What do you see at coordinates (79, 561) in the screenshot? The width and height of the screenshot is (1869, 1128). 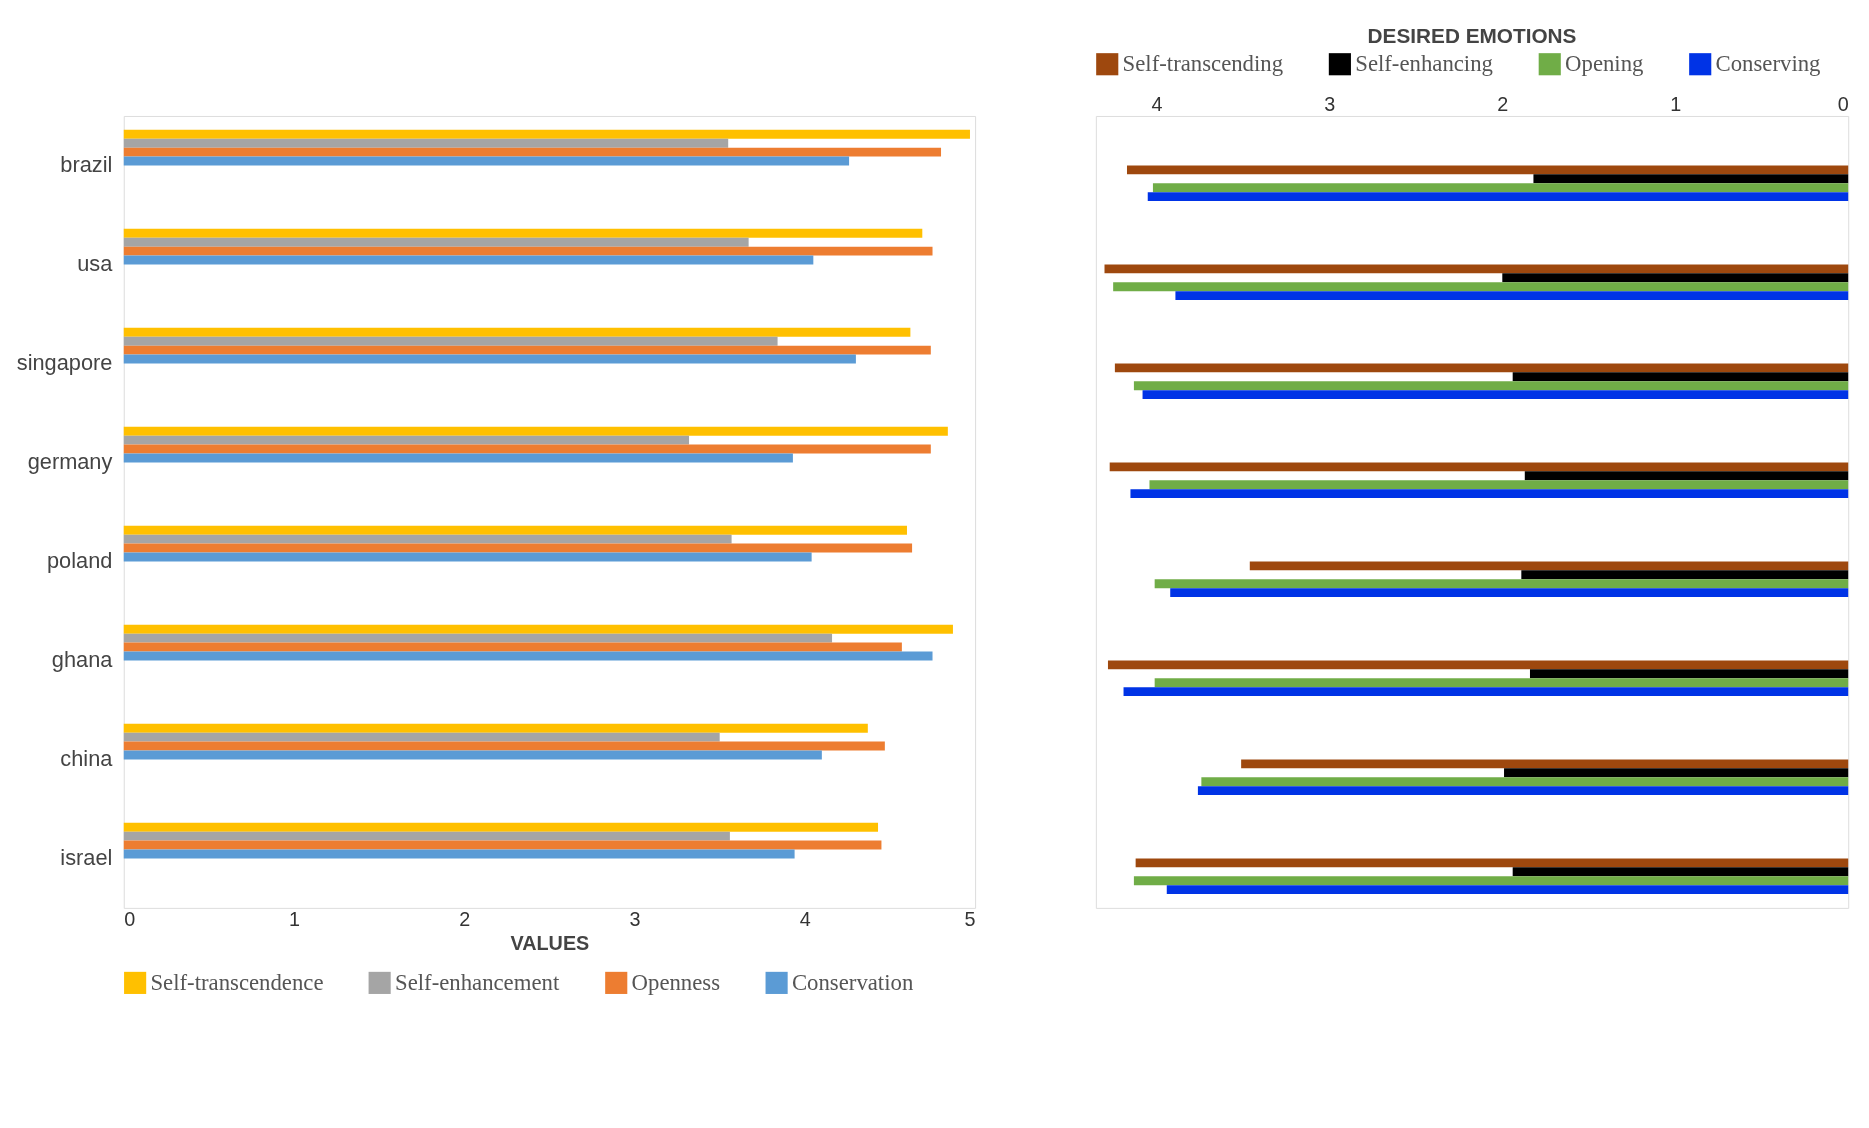 I see `y-tick-label: poland` at bounding box center [79, 561].